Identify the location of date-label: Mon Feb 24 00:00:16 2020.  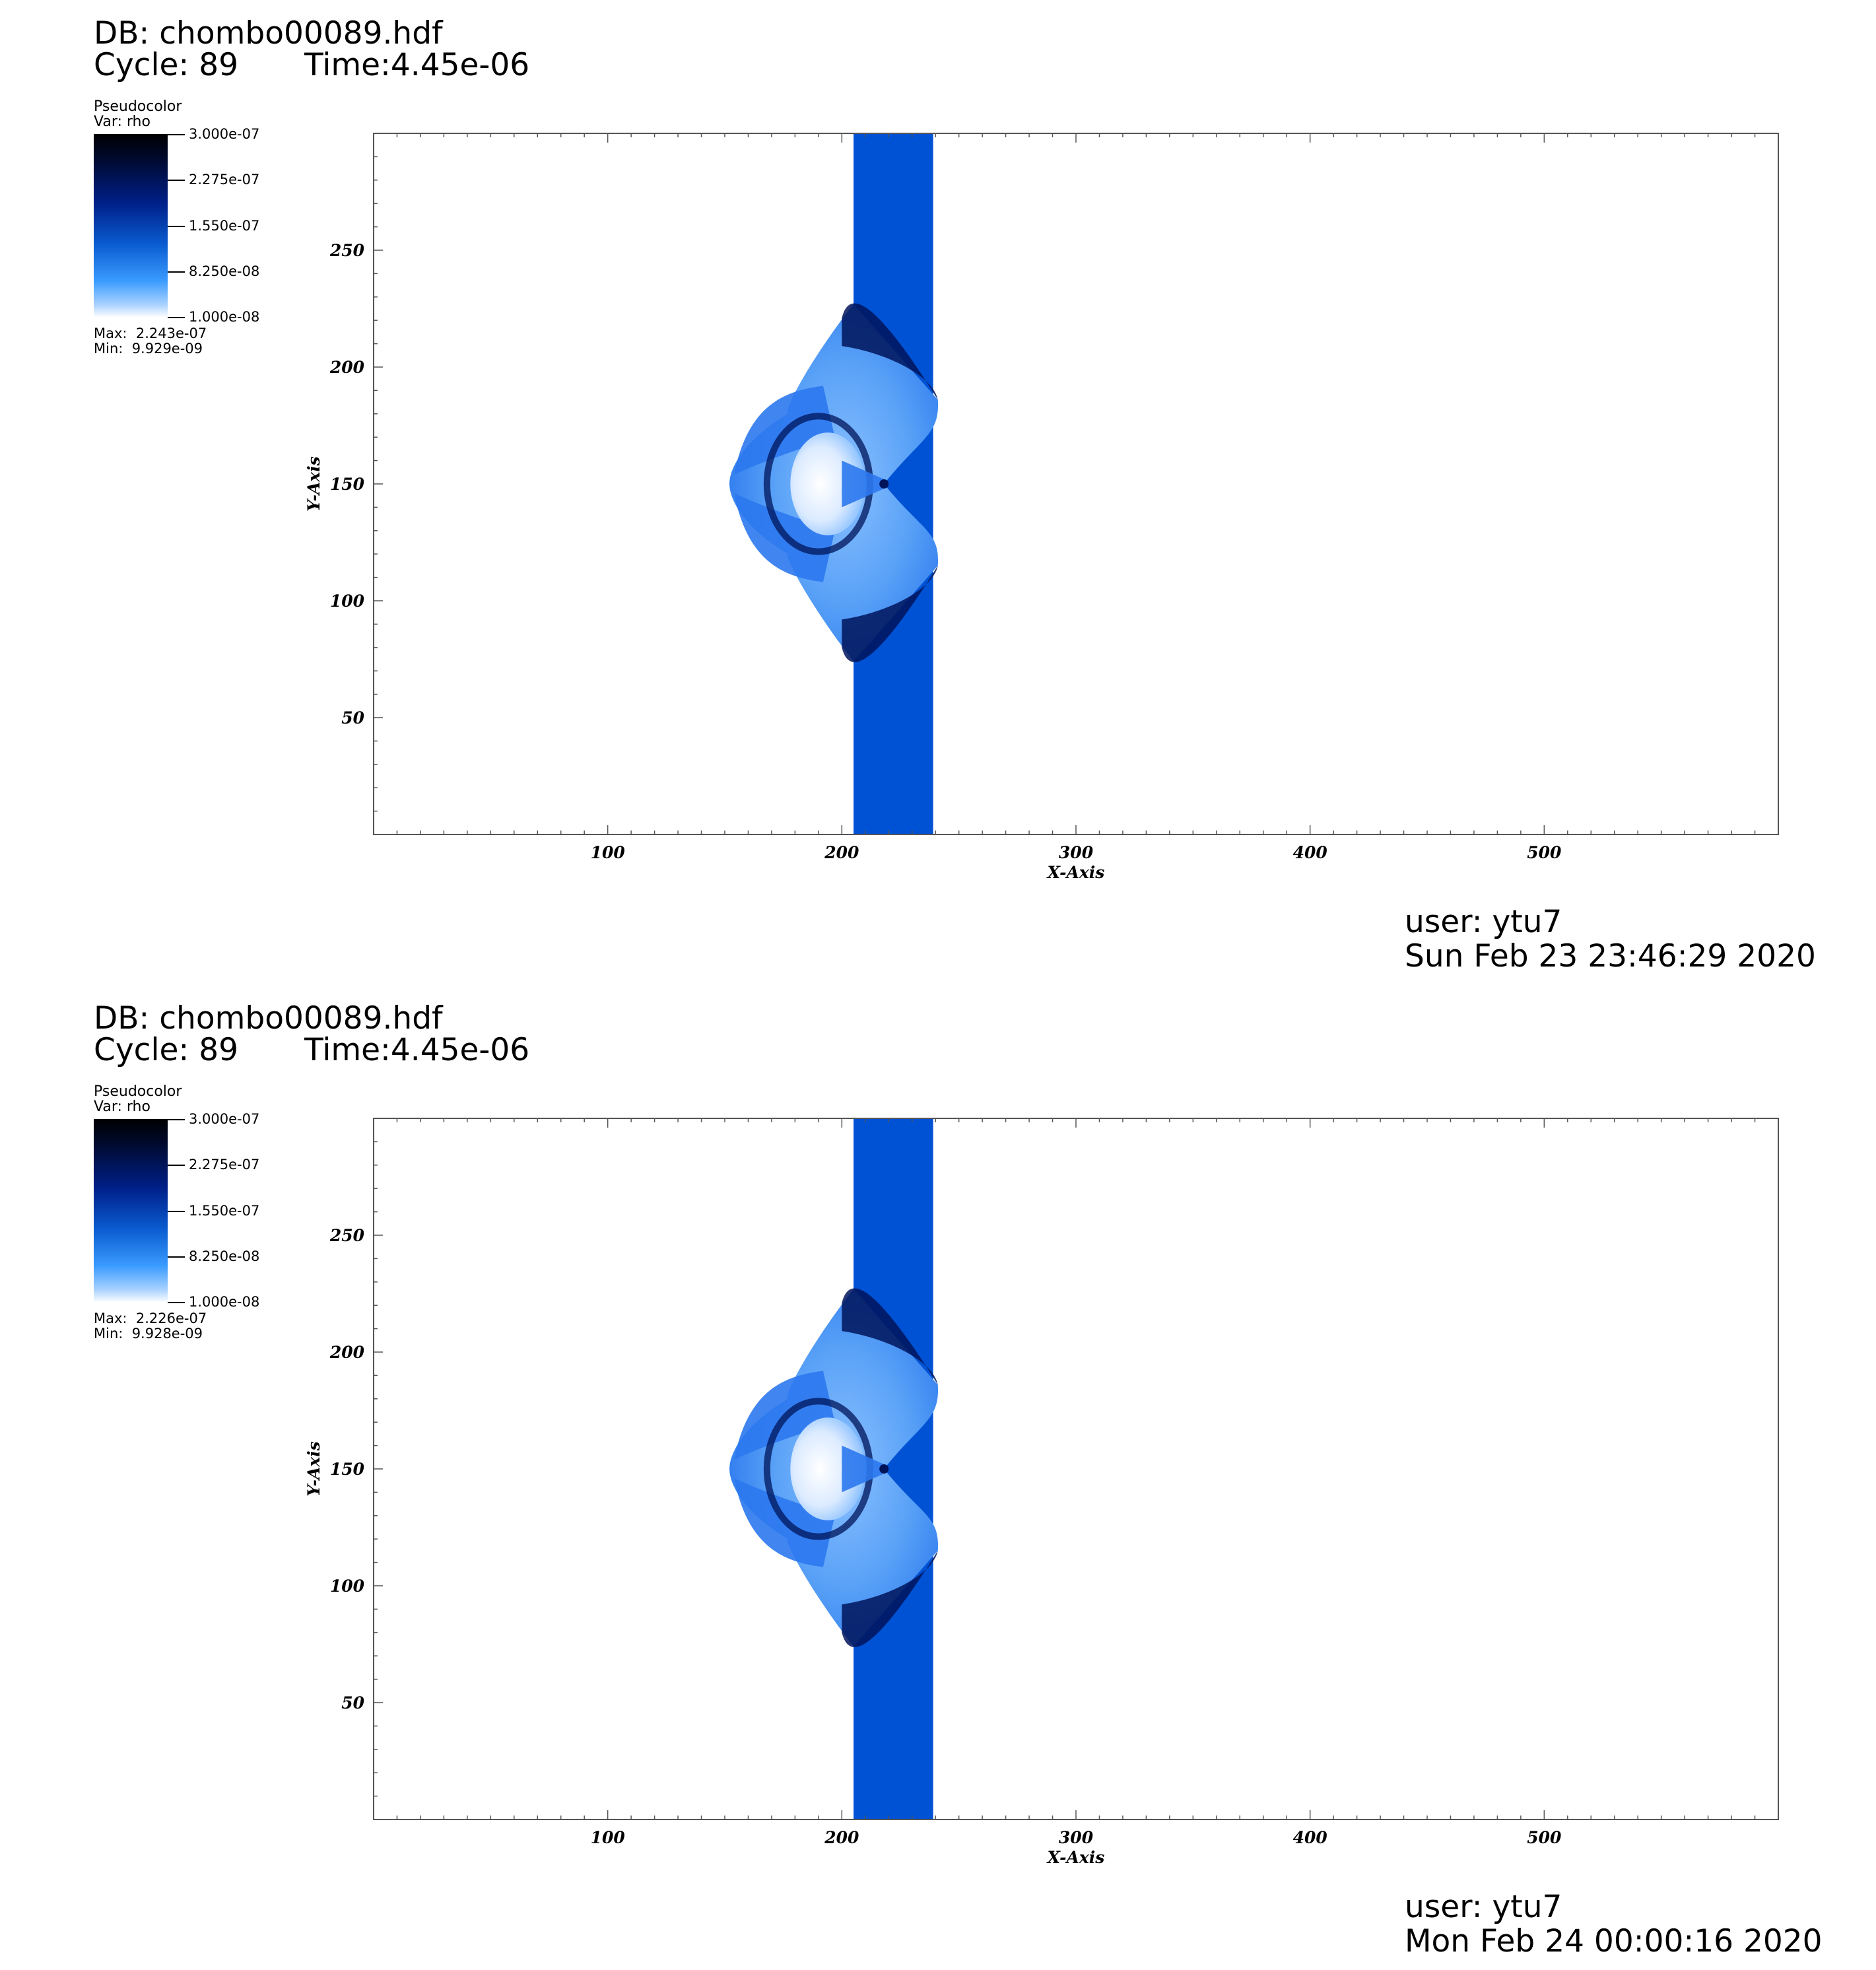
(1614, 1941).